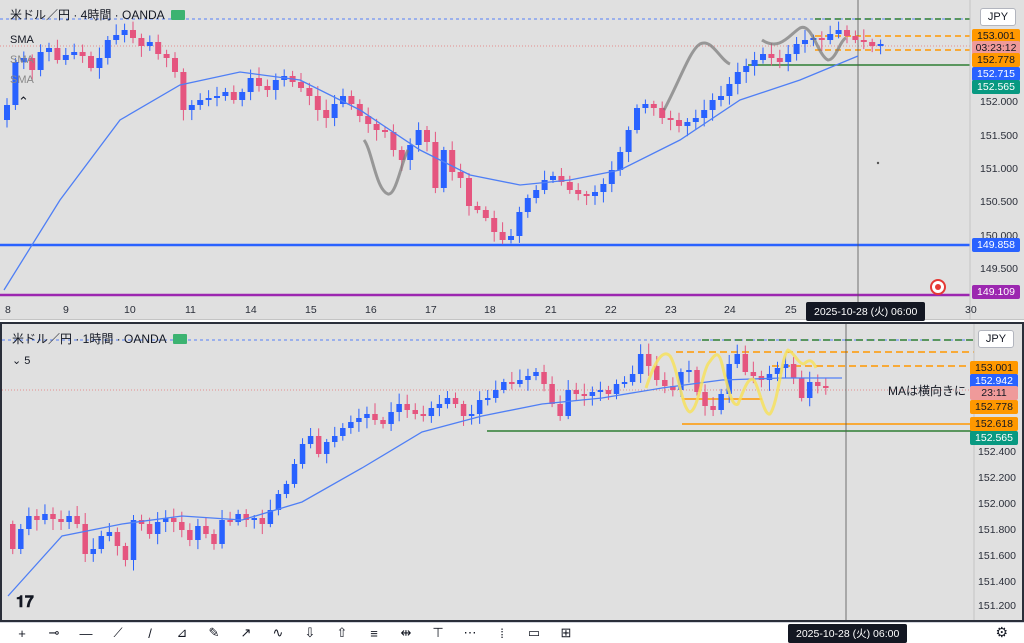 This screenshot has width=1024, height=643. Describe the element at coordinates (866, 311) in the screenshot. I see `crosshair-date-label: 2025-10-28 (火) 06:00` at that location.